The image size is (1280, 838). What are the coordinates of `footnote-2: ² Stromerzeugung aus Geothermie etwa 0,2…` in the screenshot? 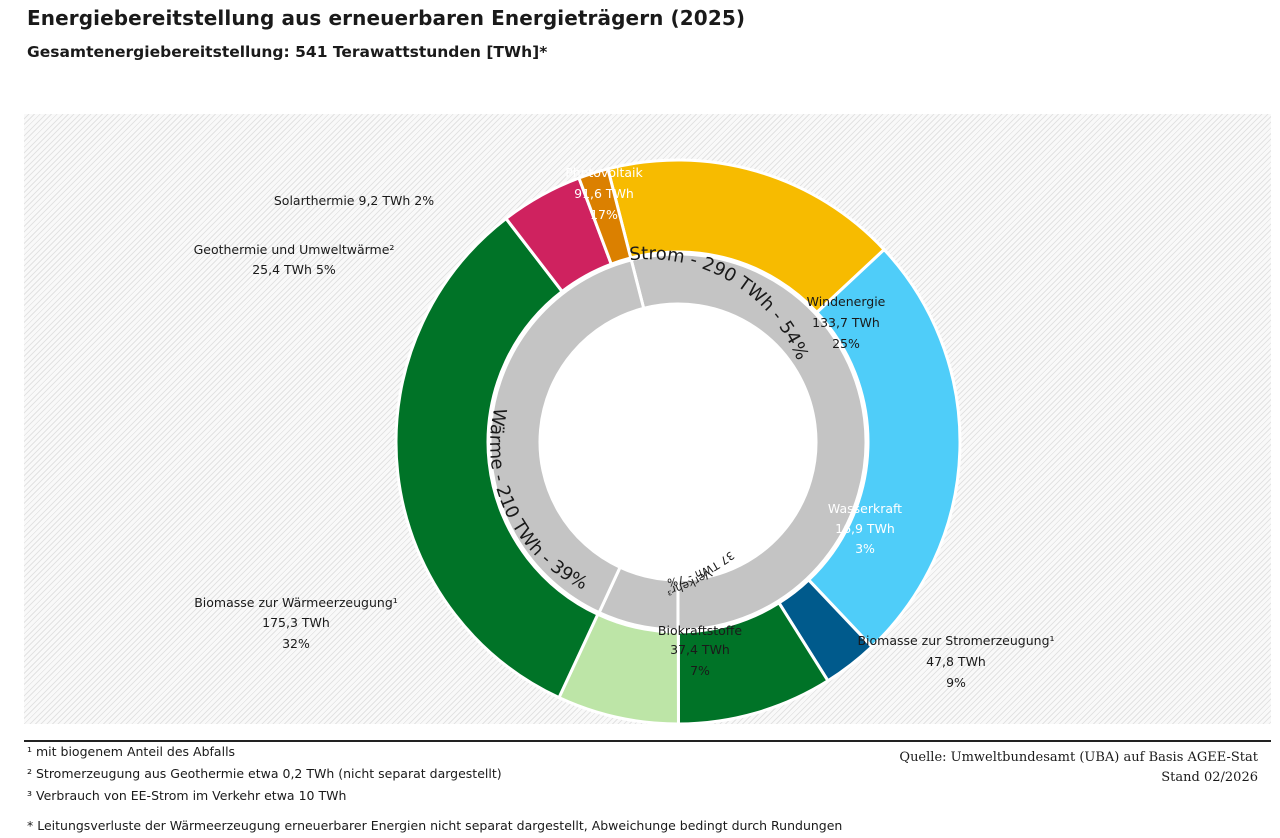 It's located at (264, 773).